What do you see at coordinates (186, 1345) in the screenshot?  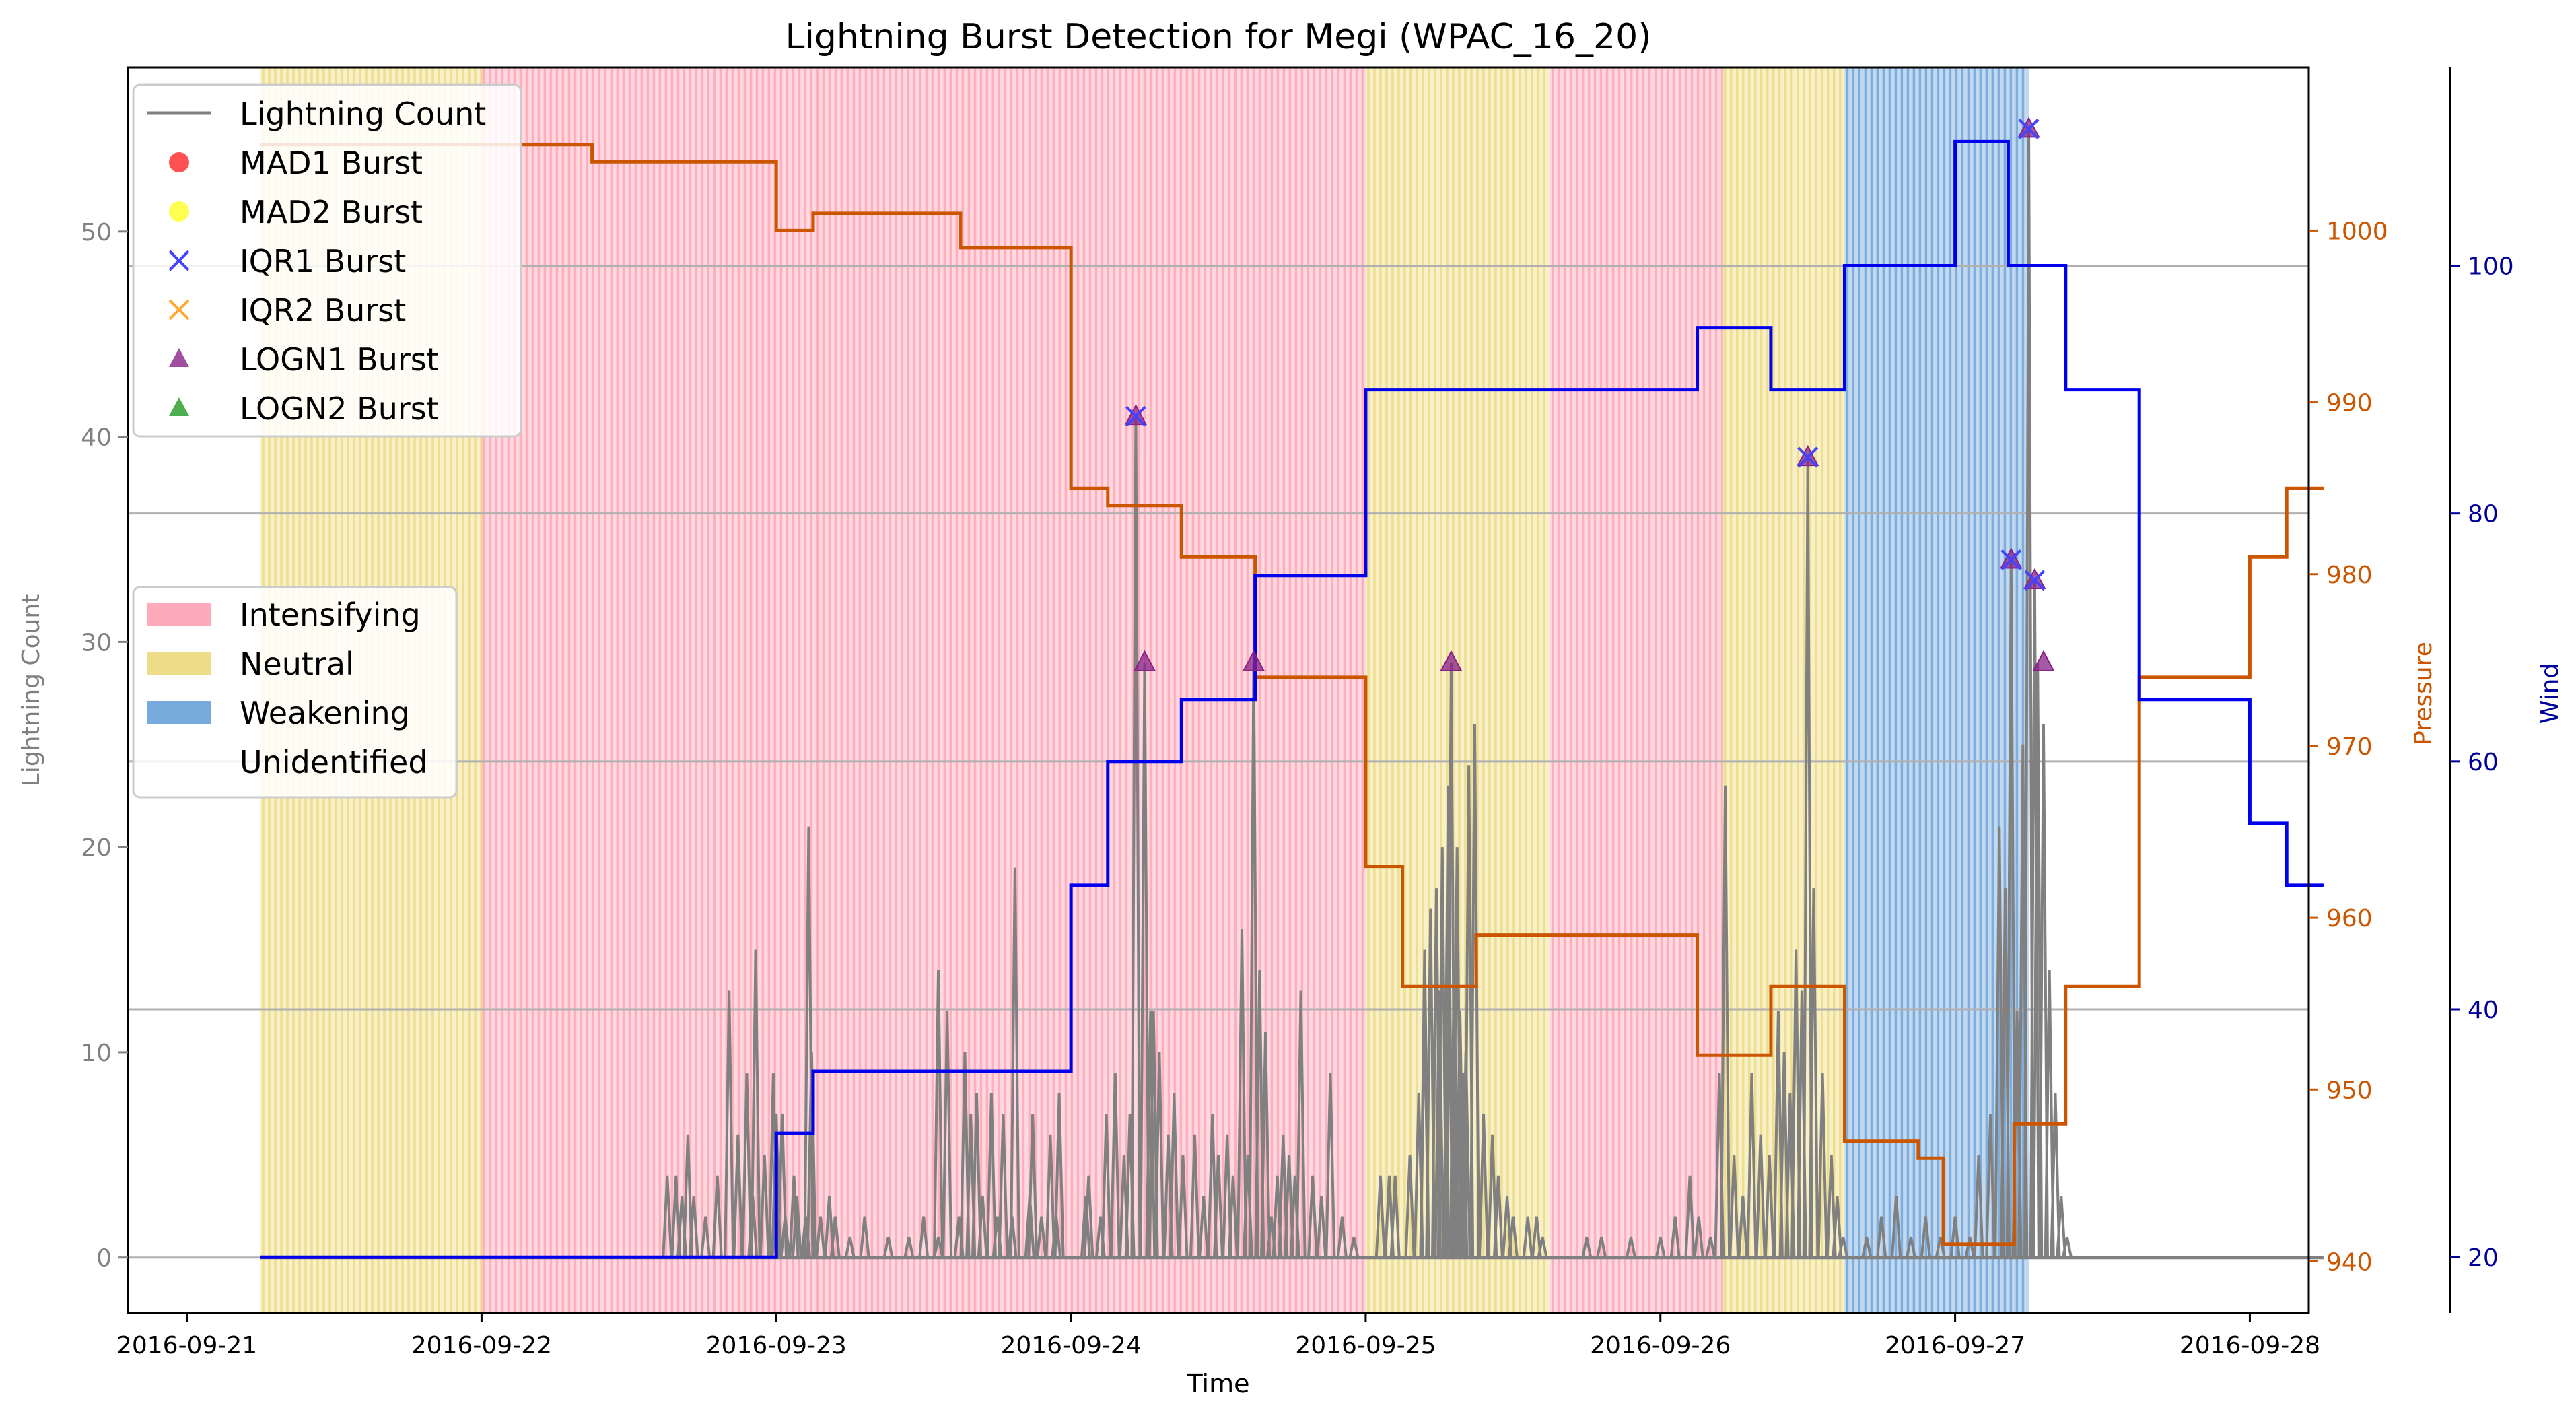 I see `x-tick-label: 2016-09-21` at bounding box center [186, 1345].